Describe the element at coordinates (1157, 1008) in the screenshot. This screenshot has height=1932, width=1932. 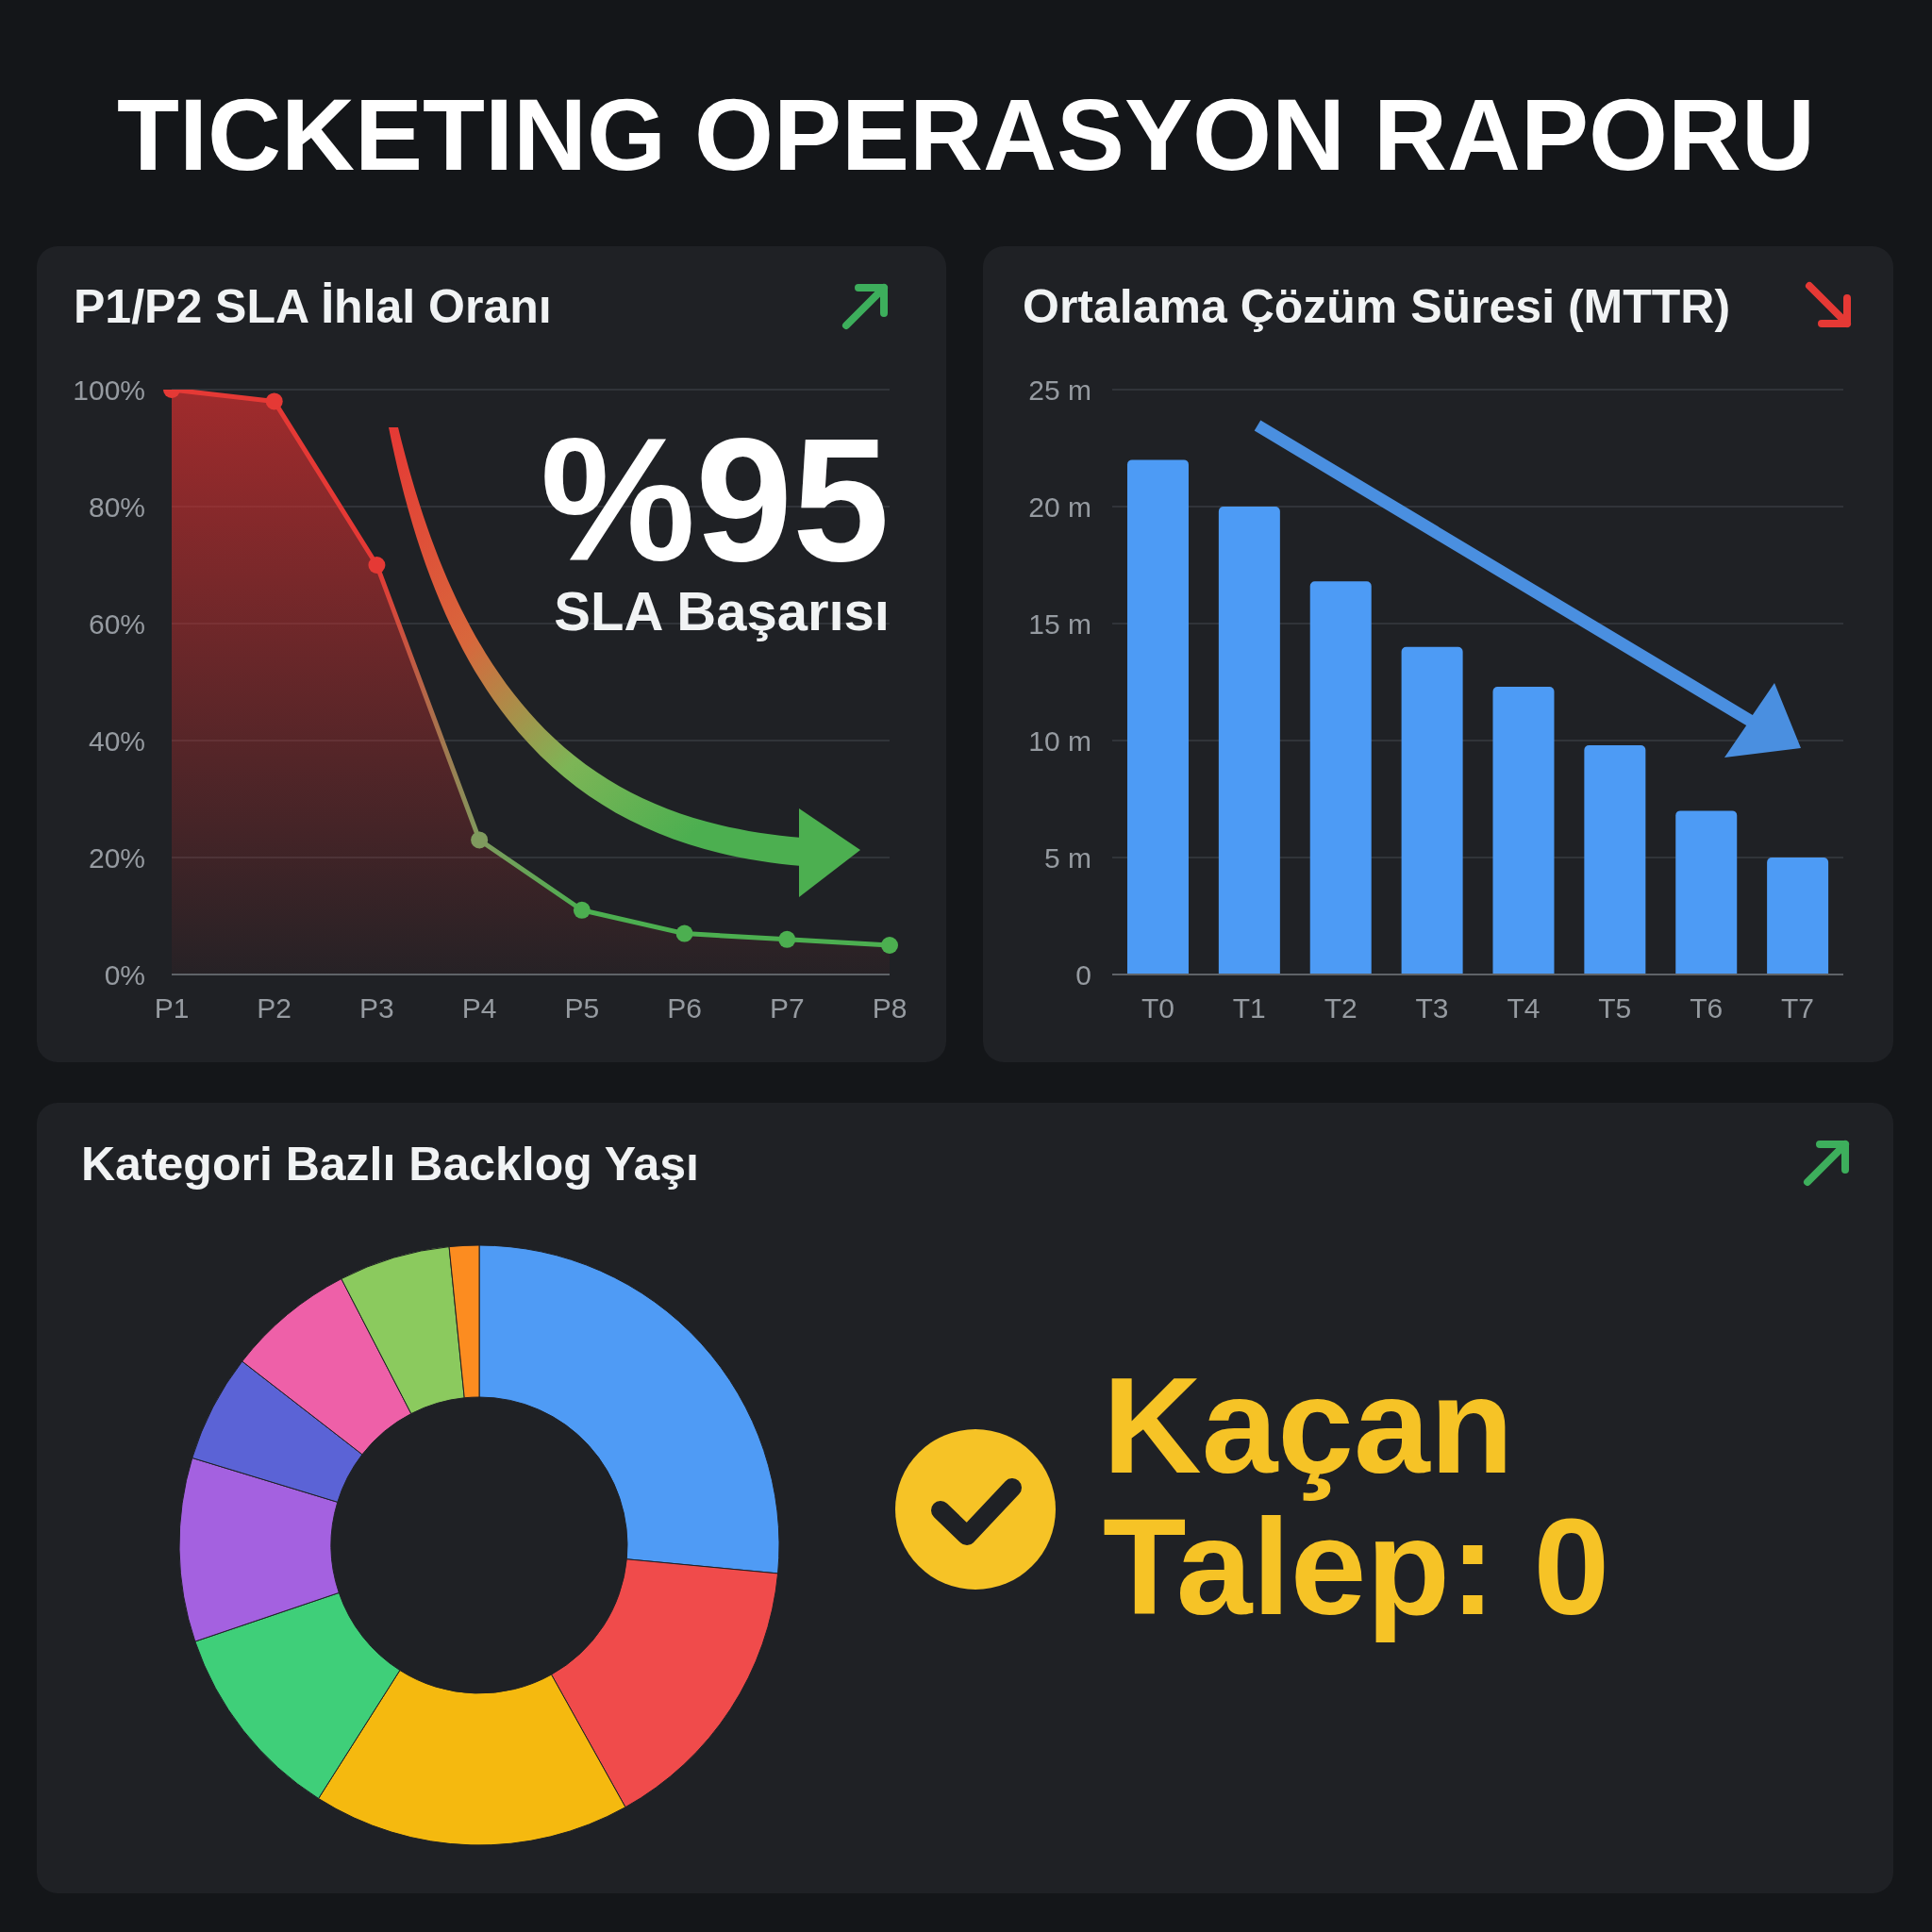
I see `x-tick-label: T0` at that location.